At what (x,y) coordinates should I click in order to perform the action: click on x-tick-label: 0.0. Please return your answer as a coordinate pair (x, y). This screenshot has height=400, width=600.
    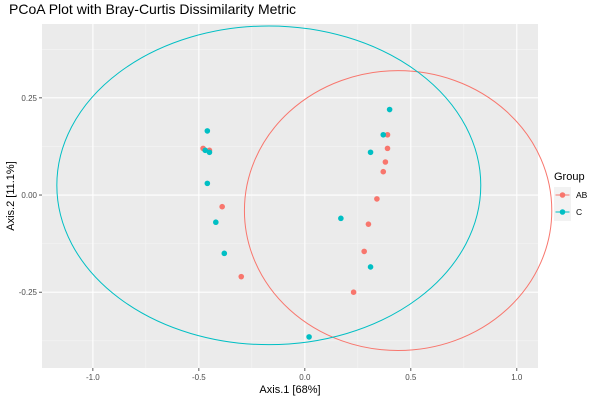
    Looking at the image, I should click on (305, 377).